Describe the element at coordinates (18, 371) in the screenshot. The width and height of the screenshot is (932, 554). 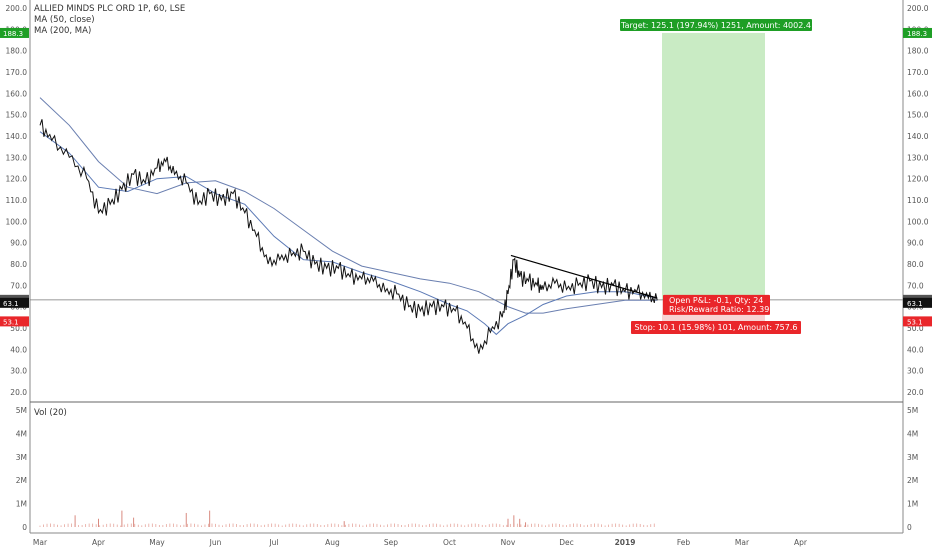
I see `price-tick-label-left: 30.0` at that location.